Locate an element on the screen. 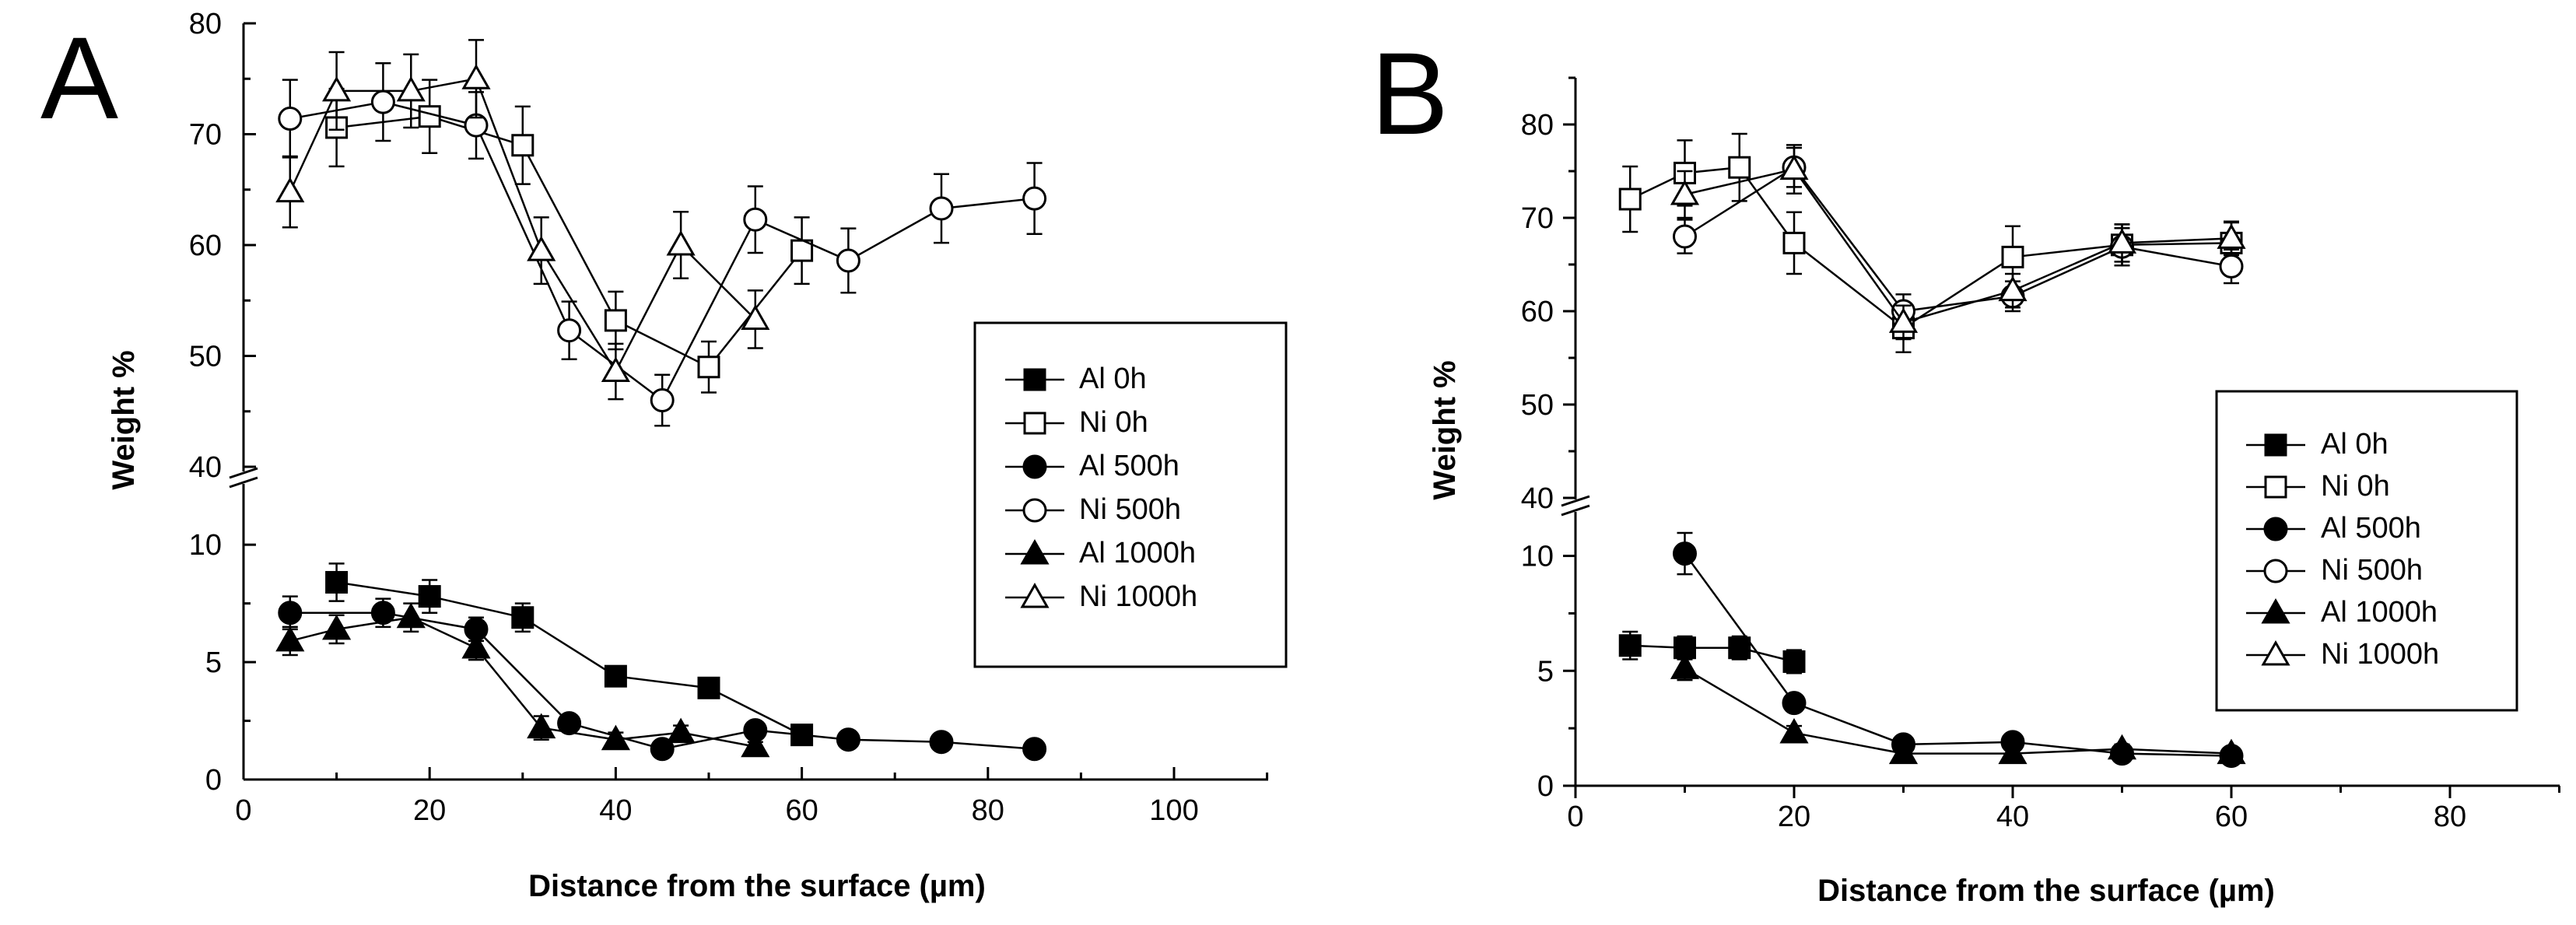  panel-a-legend-marker-ni-1000h is located at coordinates (1035, 595).